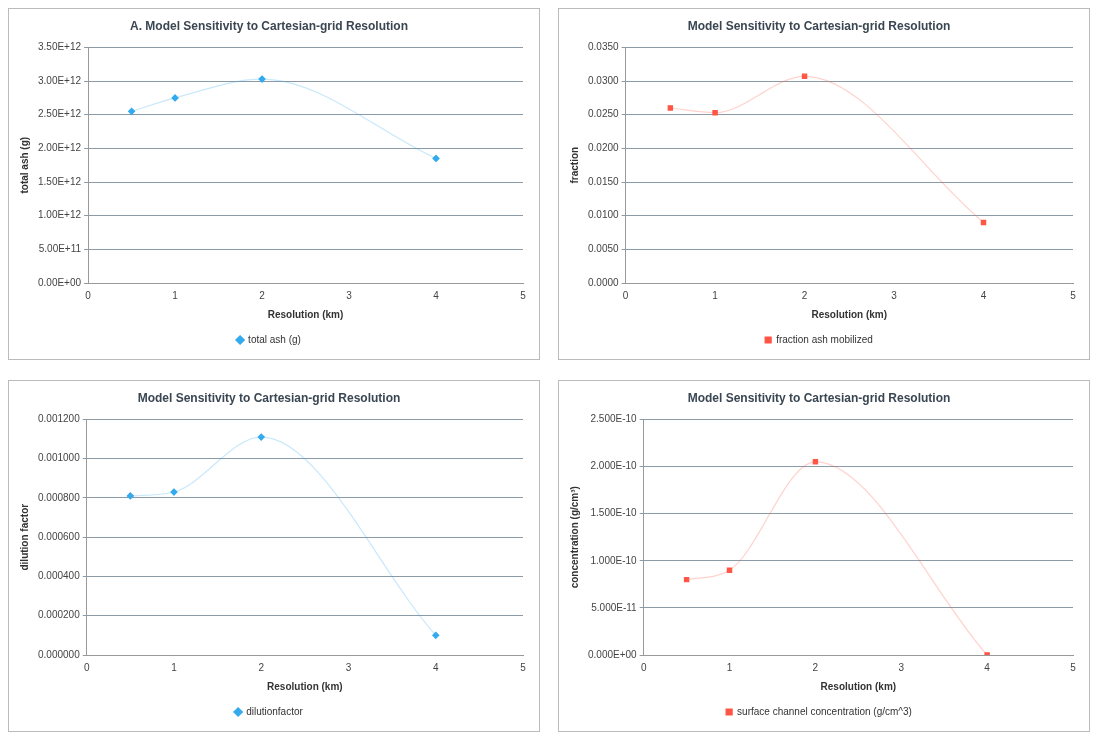 The image size is (1100, 752). I want to click on y-tick-label: 0.000000, so click(59, 654).